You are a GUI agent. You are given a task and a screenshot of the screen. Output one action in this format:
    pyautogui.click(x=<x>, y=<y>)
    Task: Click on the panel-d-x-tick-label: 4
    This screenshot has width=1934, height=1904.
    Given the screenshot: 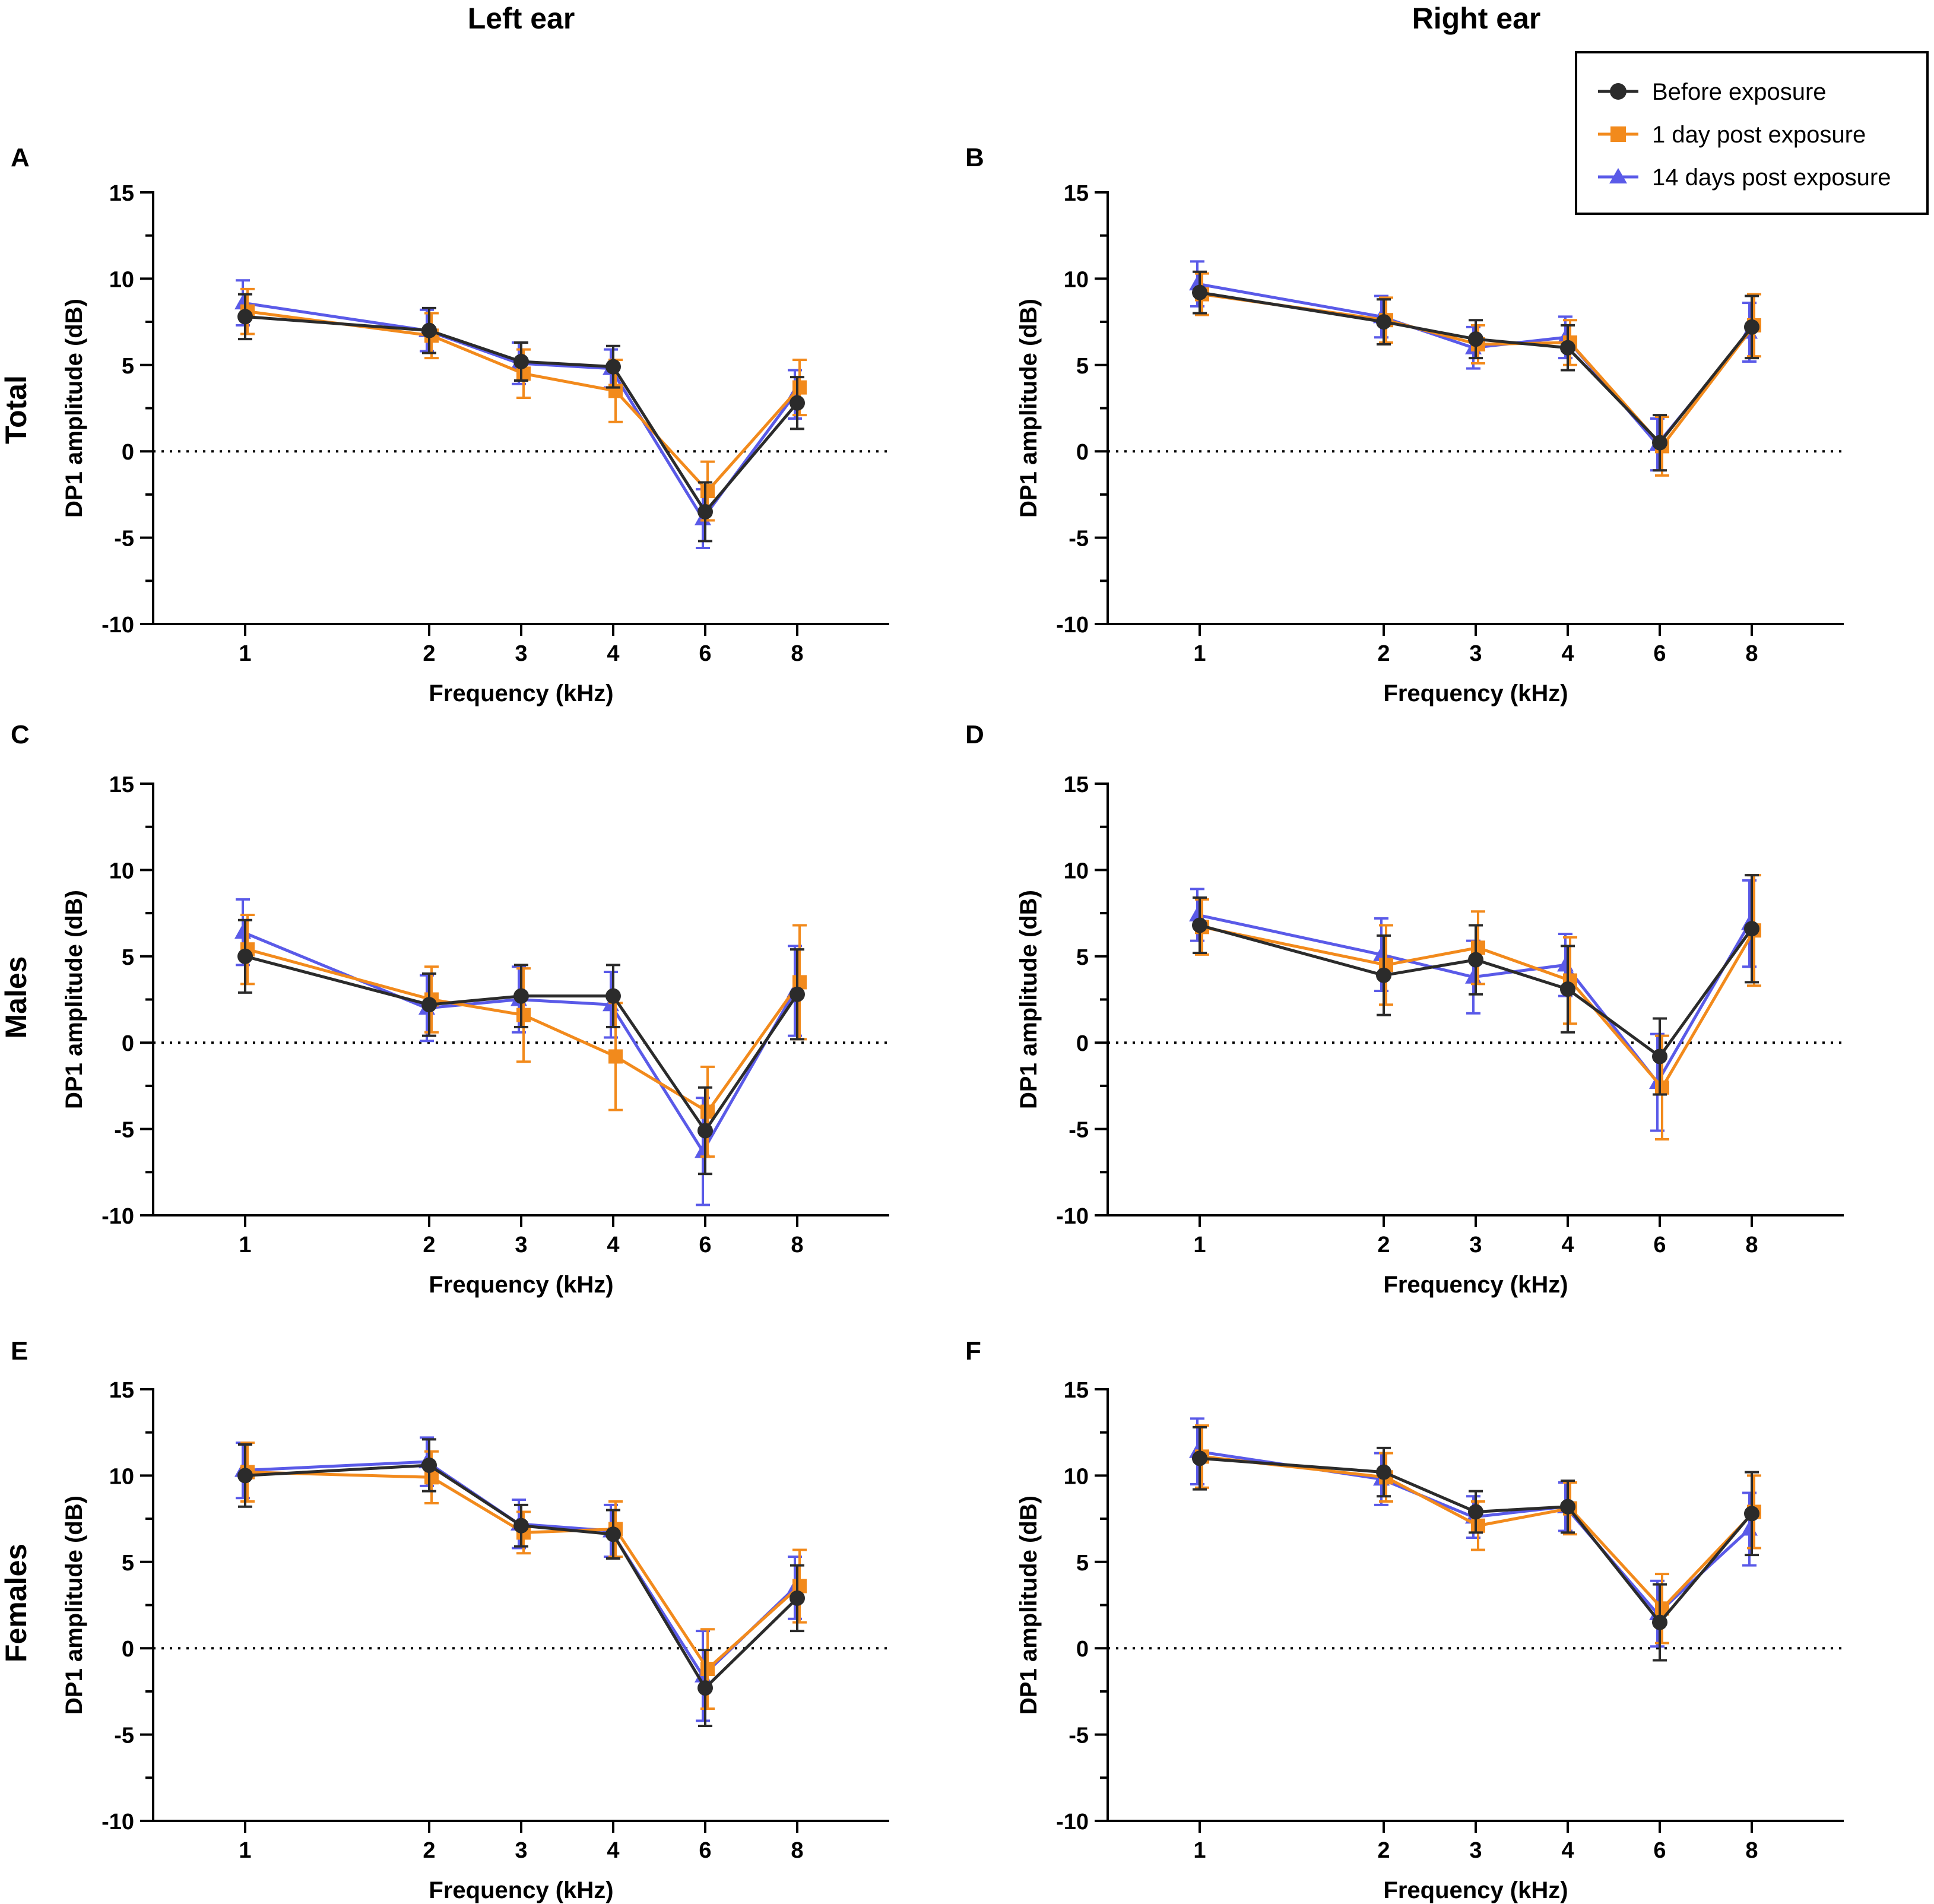 What is the action you would take?
    pyautogui.click(x=1568, y=1245)
    